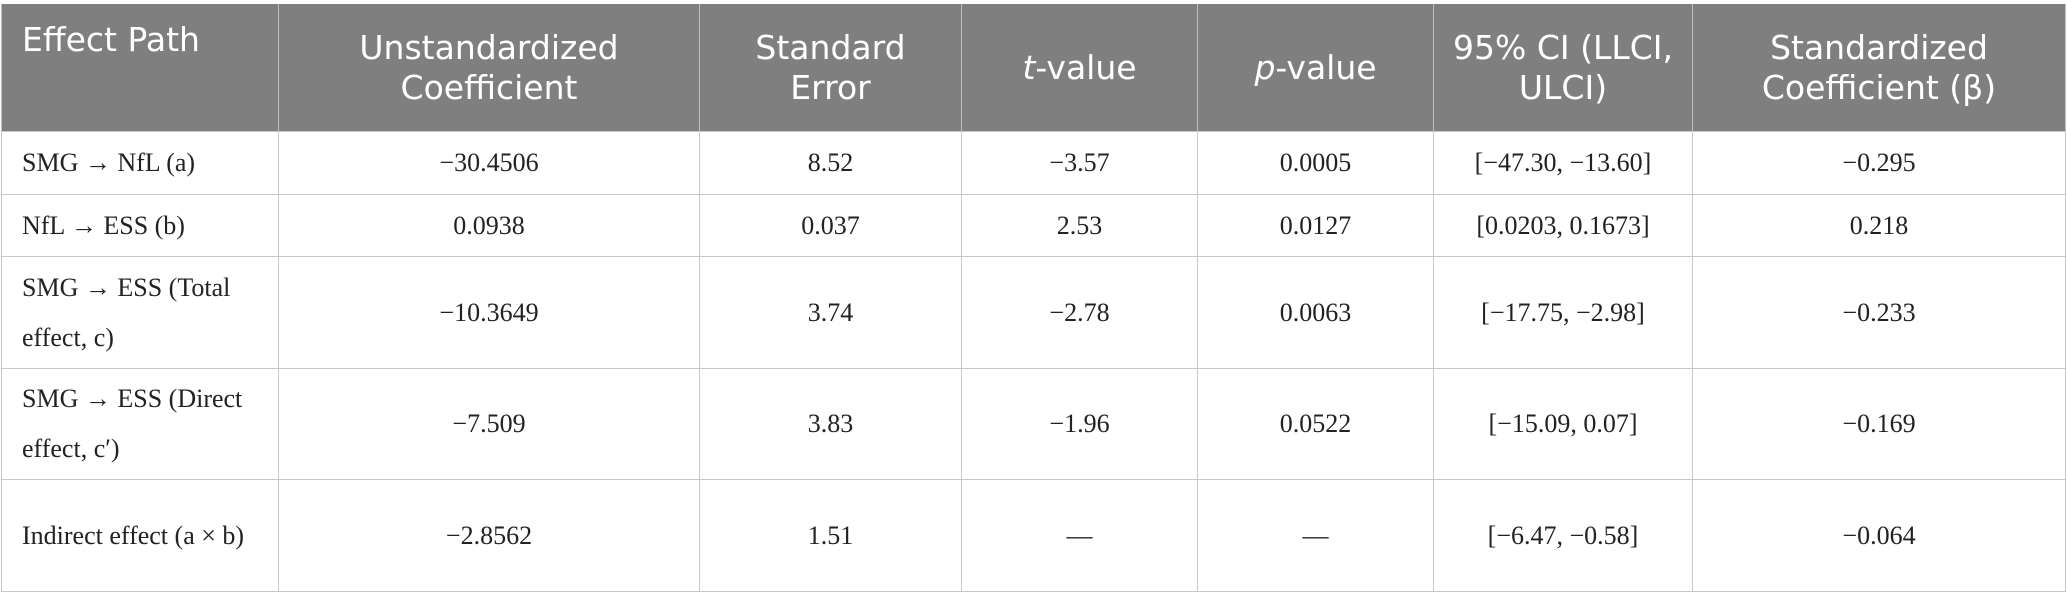  I want to click on table-cell: 2.53, so click(1079, 225).